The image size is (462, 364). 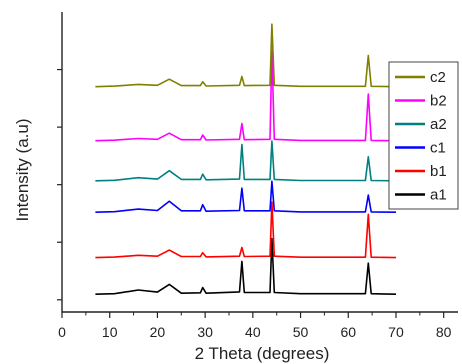 What do you see at coordinates (253, 332) in the screenshot?
I see `x-tick-label: 40` at bounding box center [253, 332].